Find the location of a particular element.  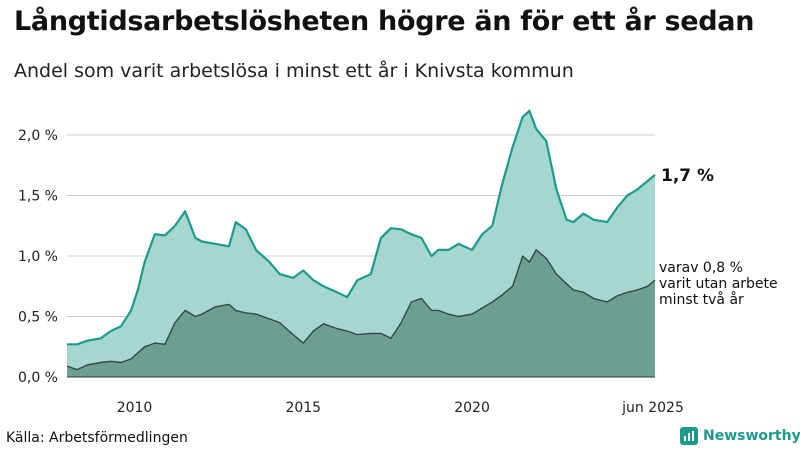

y-tick-label: 0,0 % is located at coordinates (38, 378).